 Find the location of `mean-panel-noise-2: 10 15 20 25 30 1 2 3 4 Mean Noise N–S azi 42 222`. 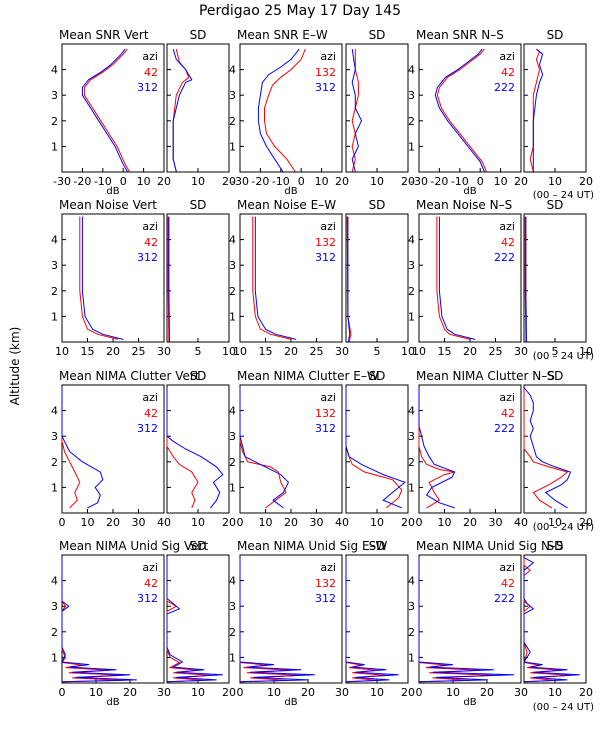

mean-panel-noise-2: 10 15 20 25 30 1 2 3 4 Mean Noise N–S azi 42 222 is located at coordinates (468, 278).